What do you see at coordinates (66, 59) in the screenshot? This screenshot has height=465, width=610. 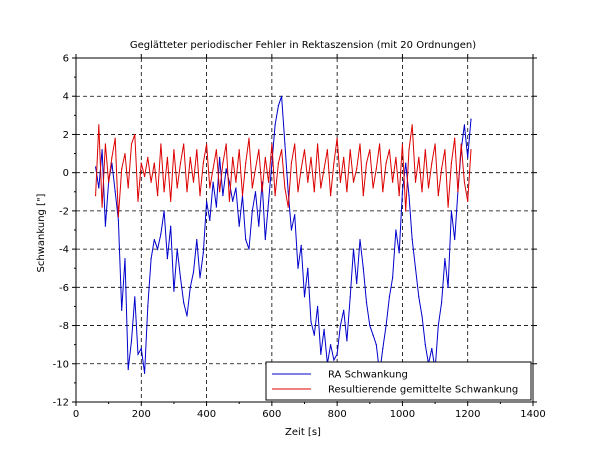 I see `y-tick-label: 6` at bounding box center [66, 59].